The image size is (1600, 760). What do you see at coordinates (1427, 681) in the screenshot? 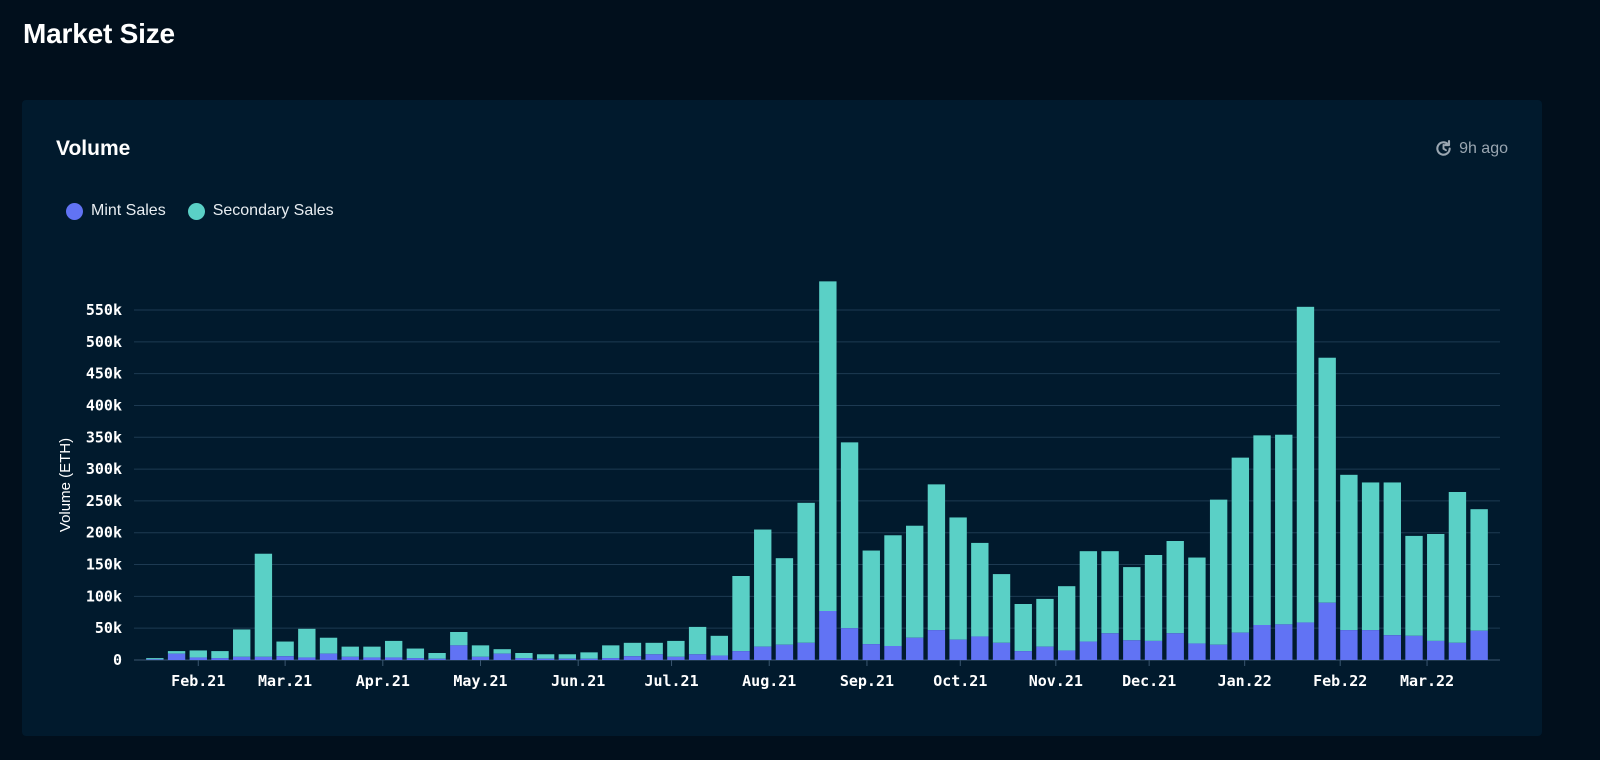
I see `x-tick-label: Mar.22` at bounding box center [1427, 681].